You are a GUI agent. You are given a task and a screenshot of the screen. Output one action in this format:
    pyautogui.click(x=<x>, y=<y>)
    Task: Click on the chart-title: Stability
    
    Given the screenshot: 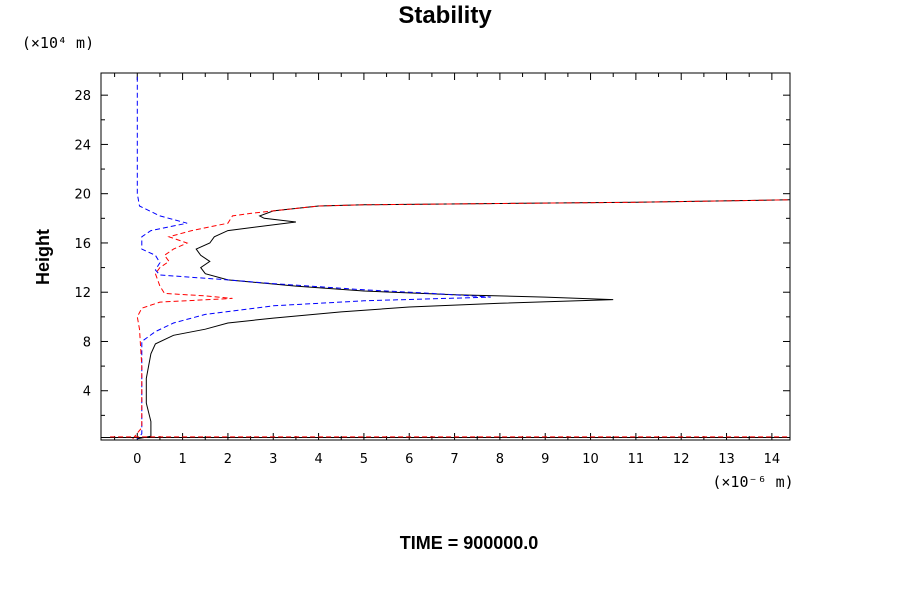 What is the action you would take?
    pyautogui.click(x=445, y=15)
    